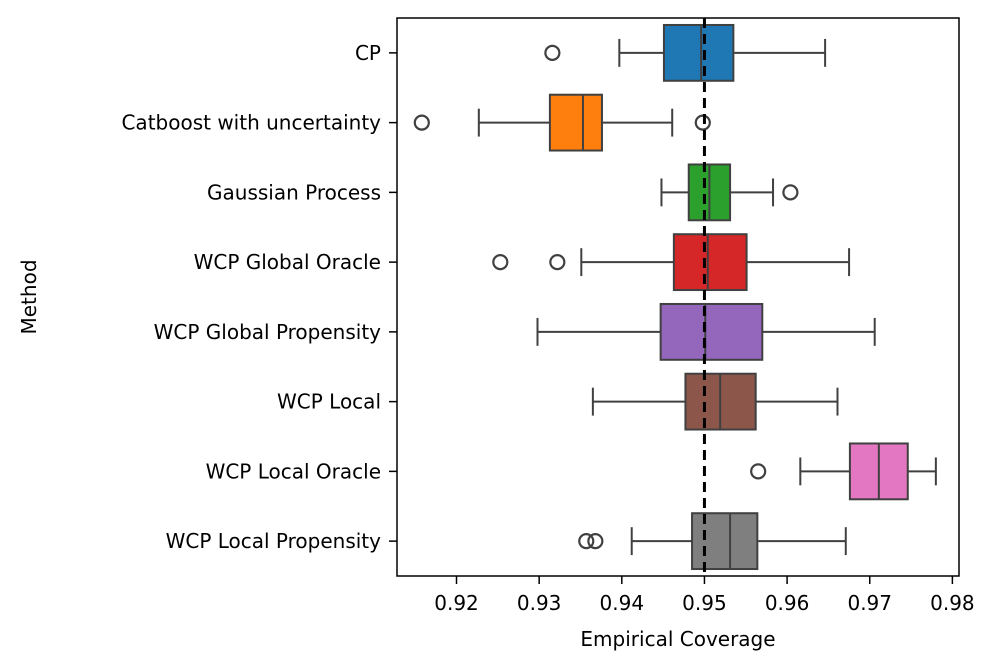 The width and height of the screenshot is (995, 671). I want to click on y-tick-label: WCP Local Oracle, so click(293, 471).